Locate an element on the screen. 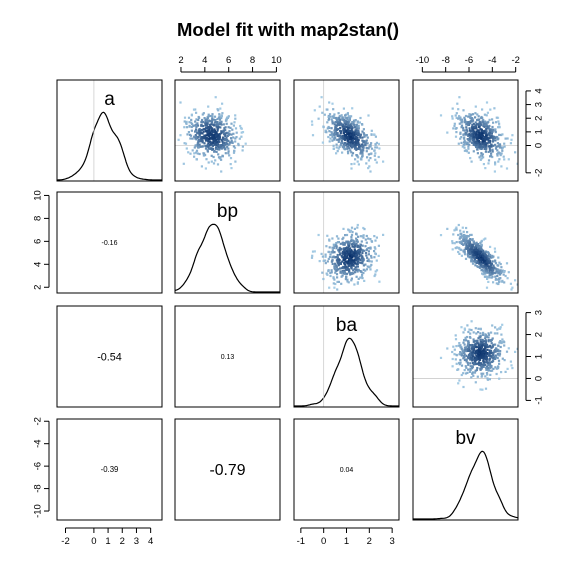  tick-label: -4 is located at coordinates (37, 443).